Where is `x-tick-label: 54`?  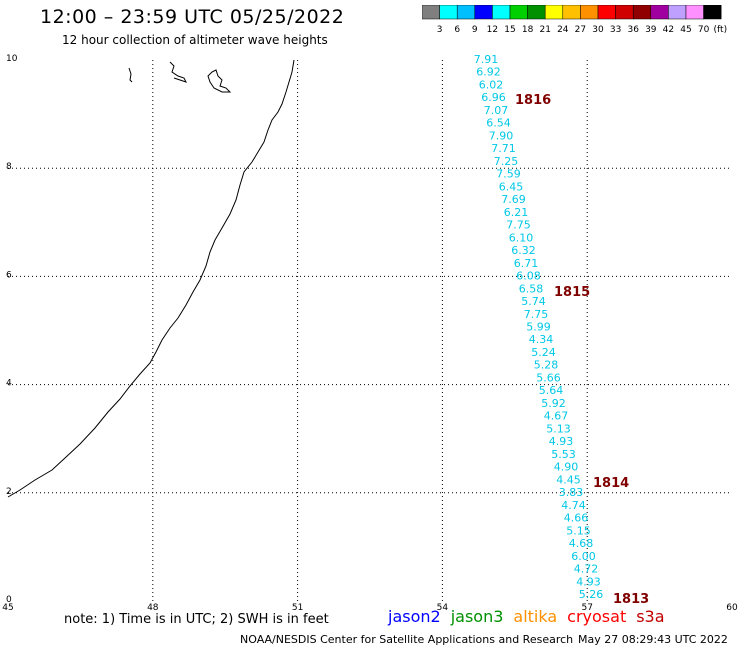 x-tick-label: 54 is located at coordinates (443, 606).